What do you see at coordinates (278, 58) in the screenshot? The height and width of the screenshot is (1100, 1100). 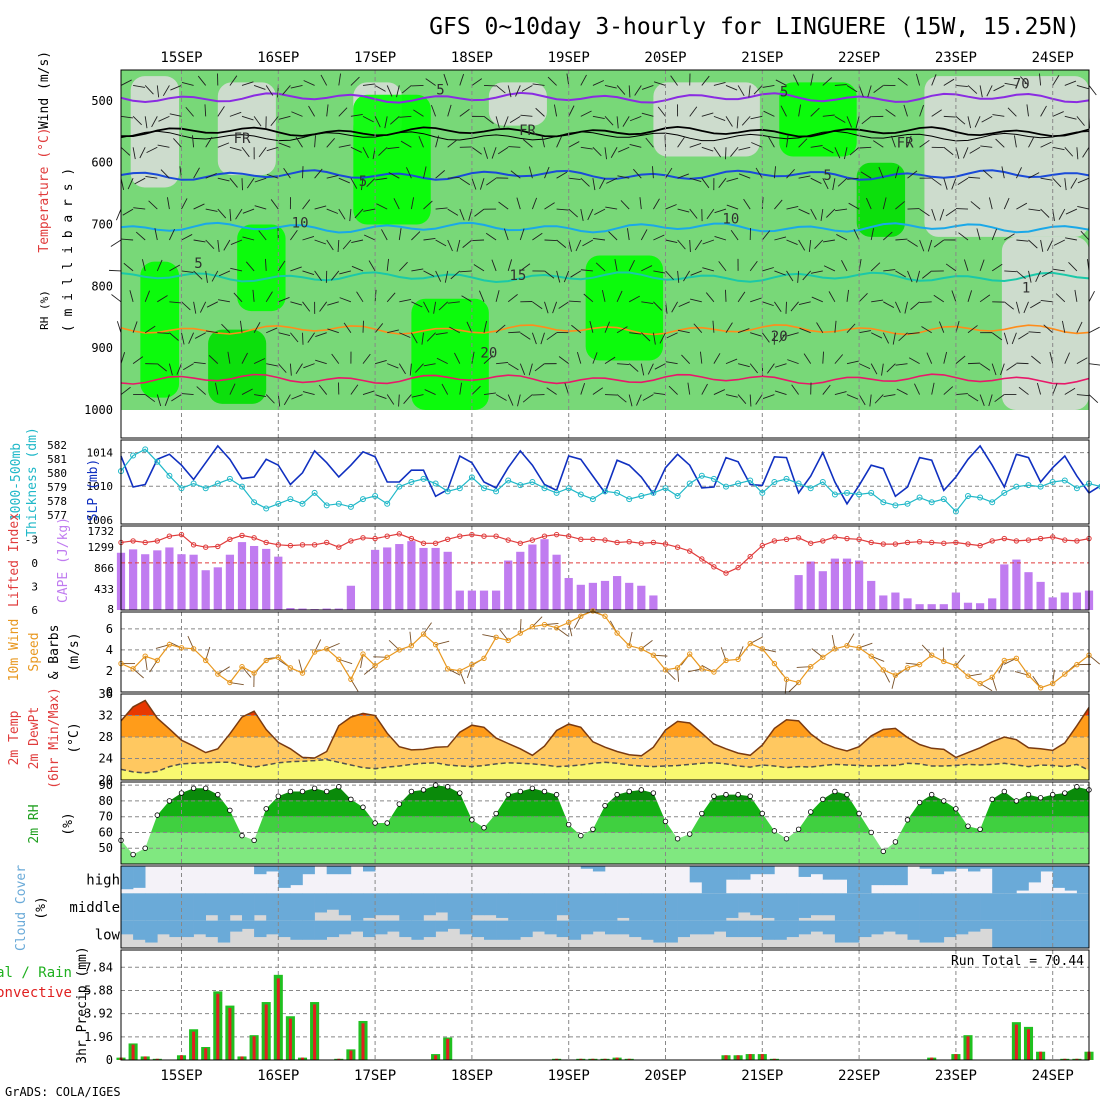 I see `date-tick-label-top: 16SEP` at bounding box center [278, 58].